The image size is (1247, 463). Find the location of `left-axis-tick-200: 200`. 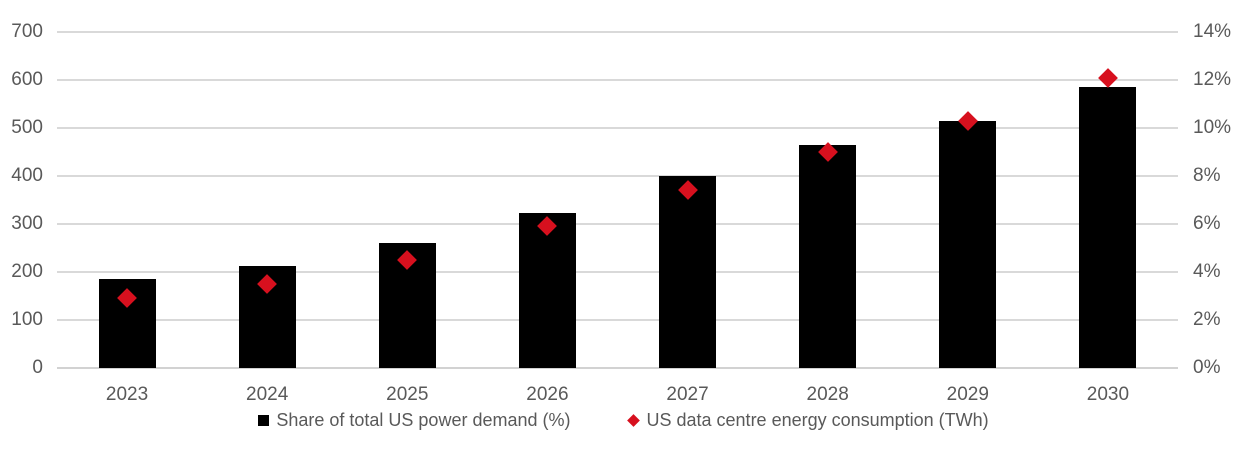

left-axis-tick-200: 200 is located at coordinates (27, 271).